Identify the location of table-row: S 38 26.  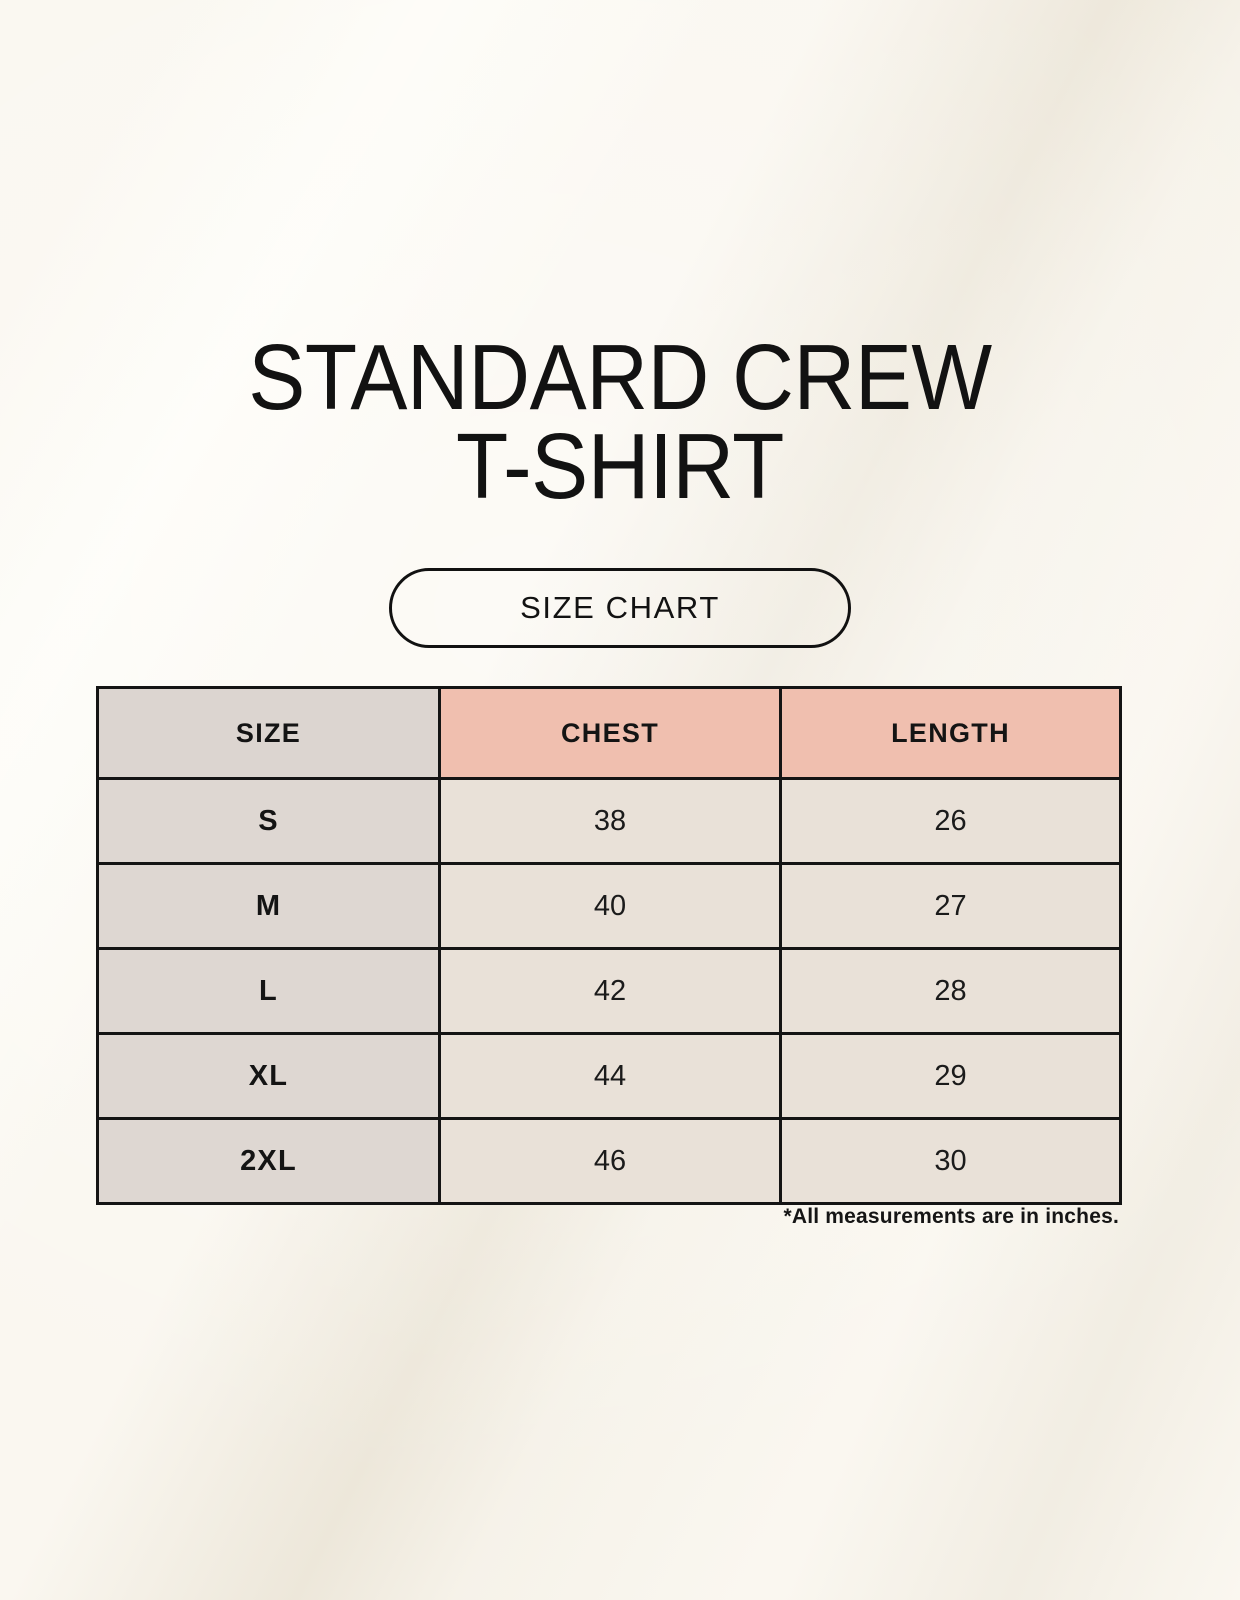
(609, 821).